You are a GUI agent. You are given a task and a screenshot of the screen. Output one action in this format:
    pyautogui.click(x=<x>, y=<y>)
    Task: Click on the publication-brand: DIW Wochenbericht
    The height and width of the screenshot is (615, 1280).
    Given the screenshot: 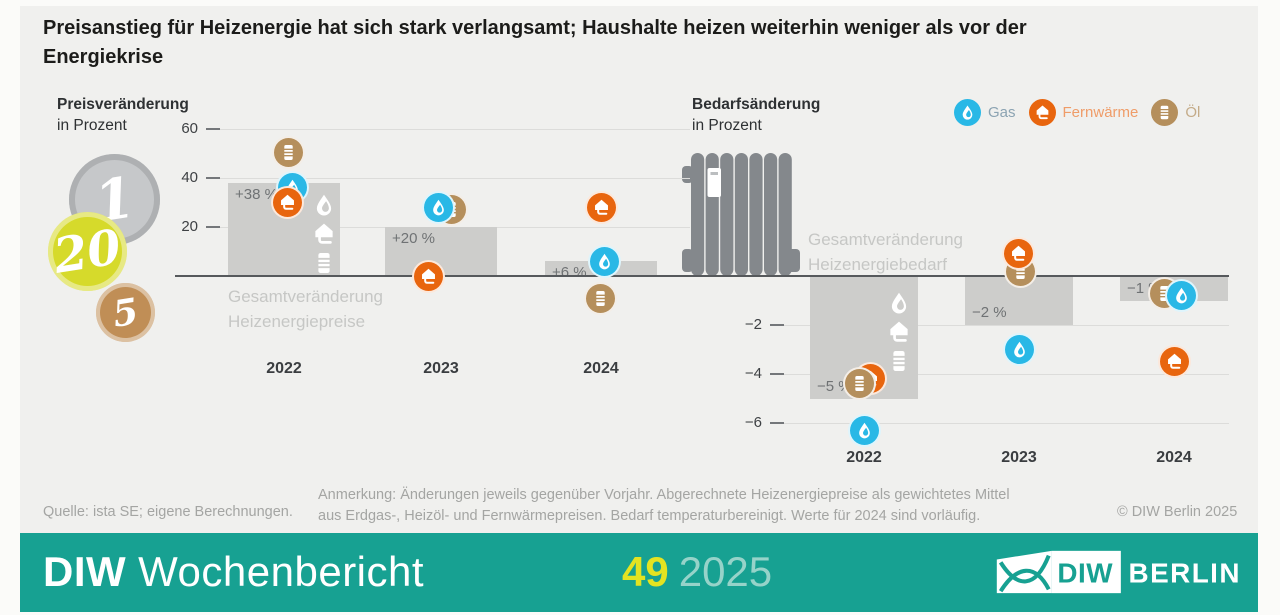 What is the action you would take?
    pyautogui.click(x=233, y=572)
    